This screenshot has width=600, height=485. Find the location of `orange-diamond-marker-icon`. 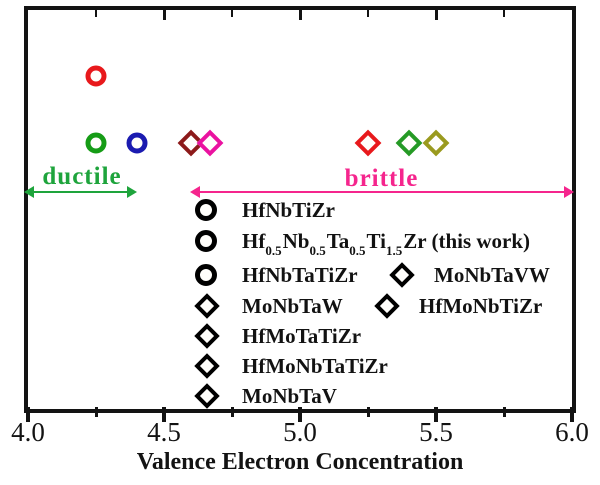

orange-diamond-marker-icon is located at coordinates (387, 306).